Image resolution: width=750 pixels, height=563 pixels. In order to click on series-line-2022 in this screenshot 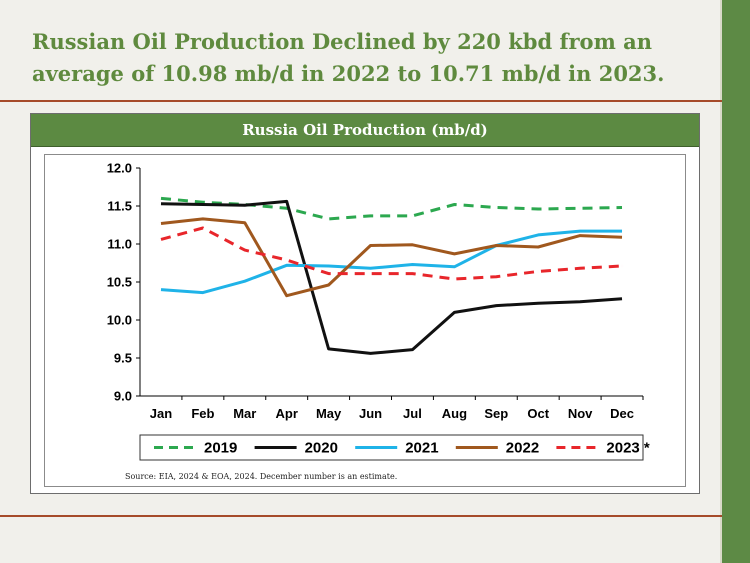, I will do `click(391, 257)`.